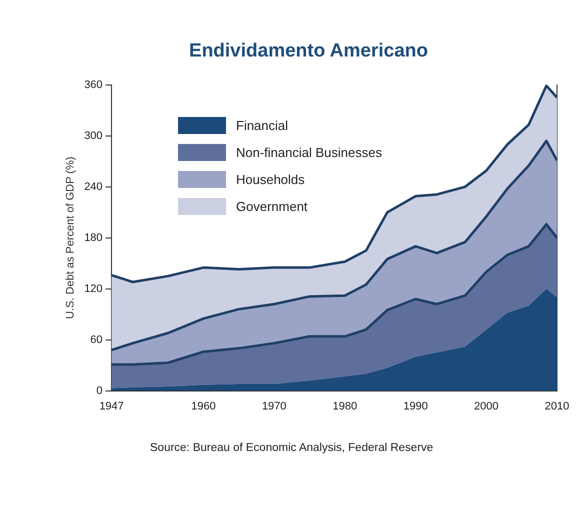 The height and width of the screenshot is (506, 584). What do you see at coordinates (70, 238) in the screenshot?
I see `y-axis-title: U.S. Debt as Percent of GDP (%)` at bounding box center [70, 238].